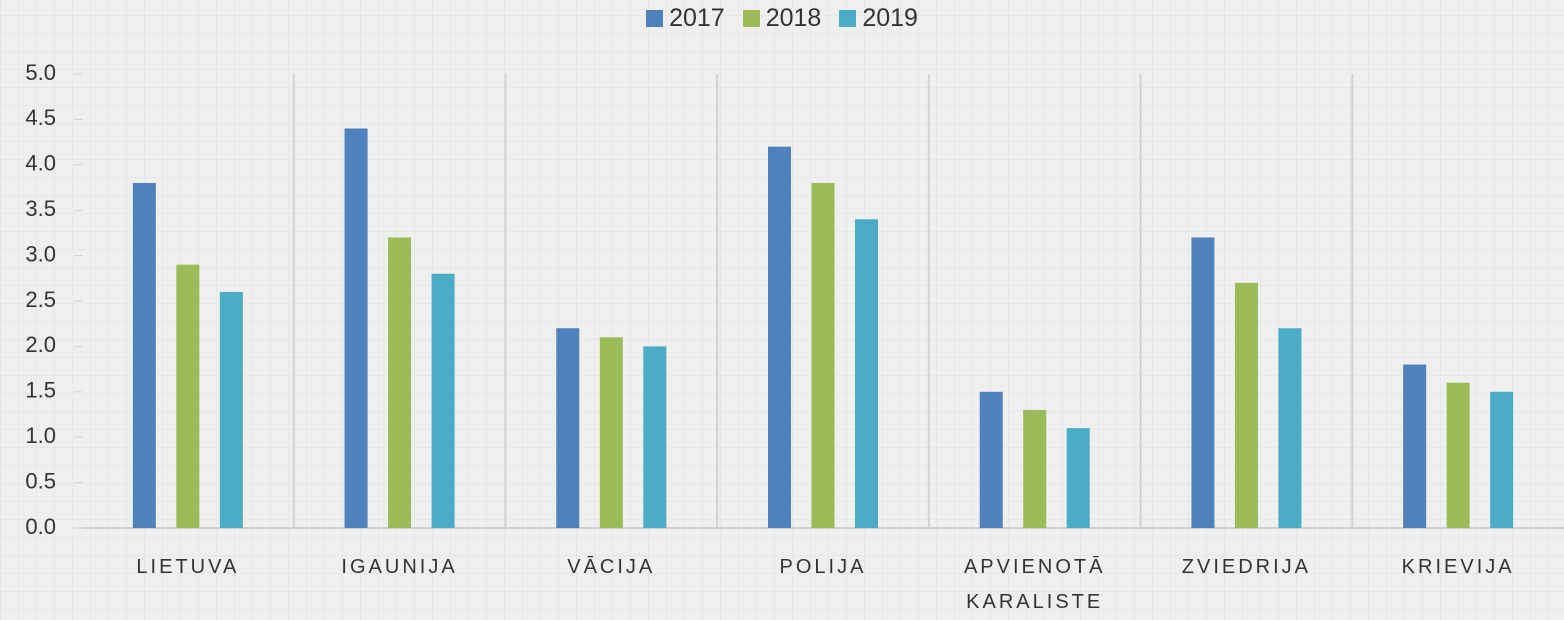 The height and width of the screenshot is (620, 1564). I want to click on x-tick-label: IGAUNIJA, so click(399, 567).